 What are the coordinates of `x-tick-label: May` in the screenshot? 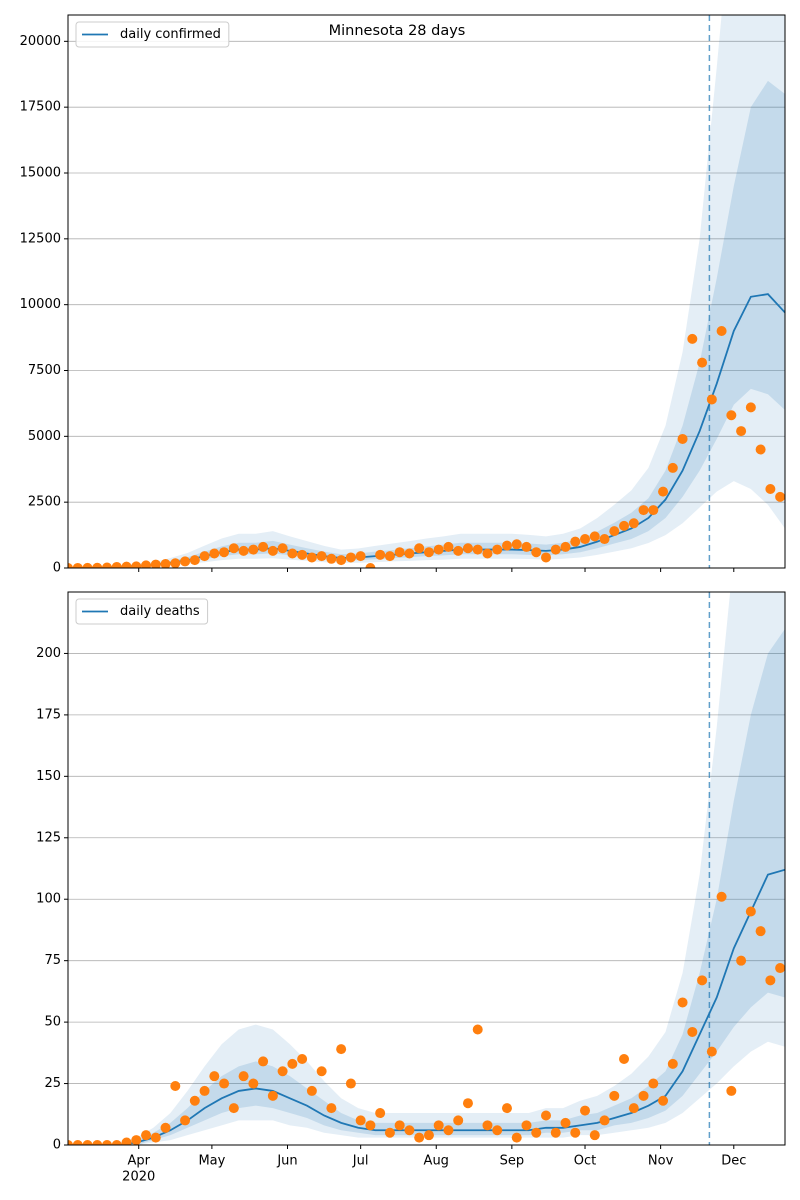 It's located at (211, 1161).